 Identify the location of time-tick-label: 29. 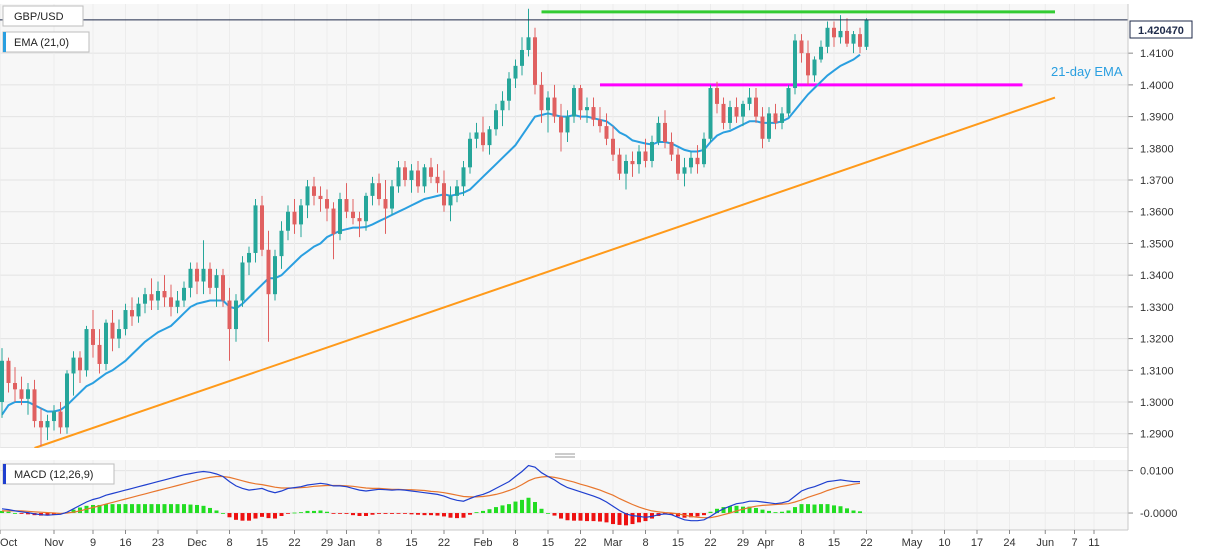
(743, 543).